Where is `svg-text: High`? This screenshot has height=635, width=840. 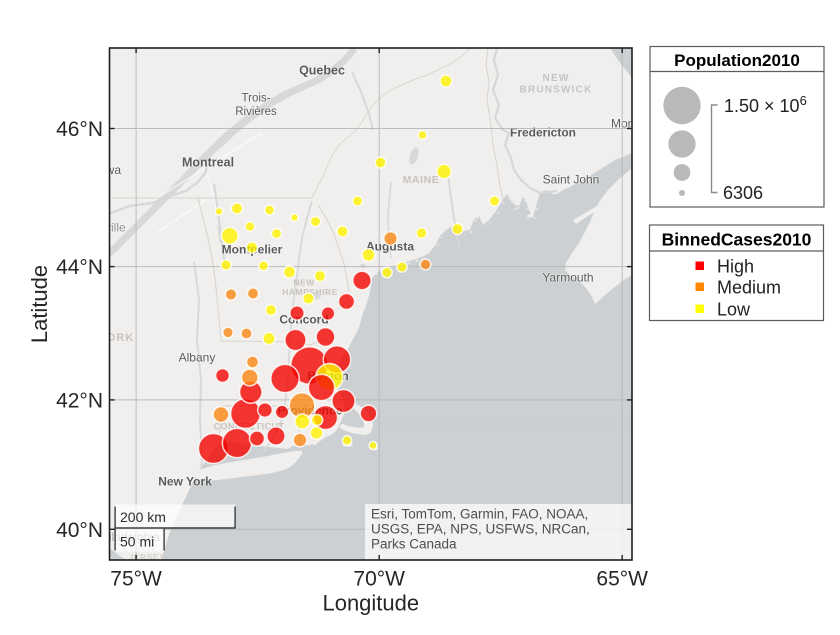 svg-text: High is located at coordinates (735, 267).